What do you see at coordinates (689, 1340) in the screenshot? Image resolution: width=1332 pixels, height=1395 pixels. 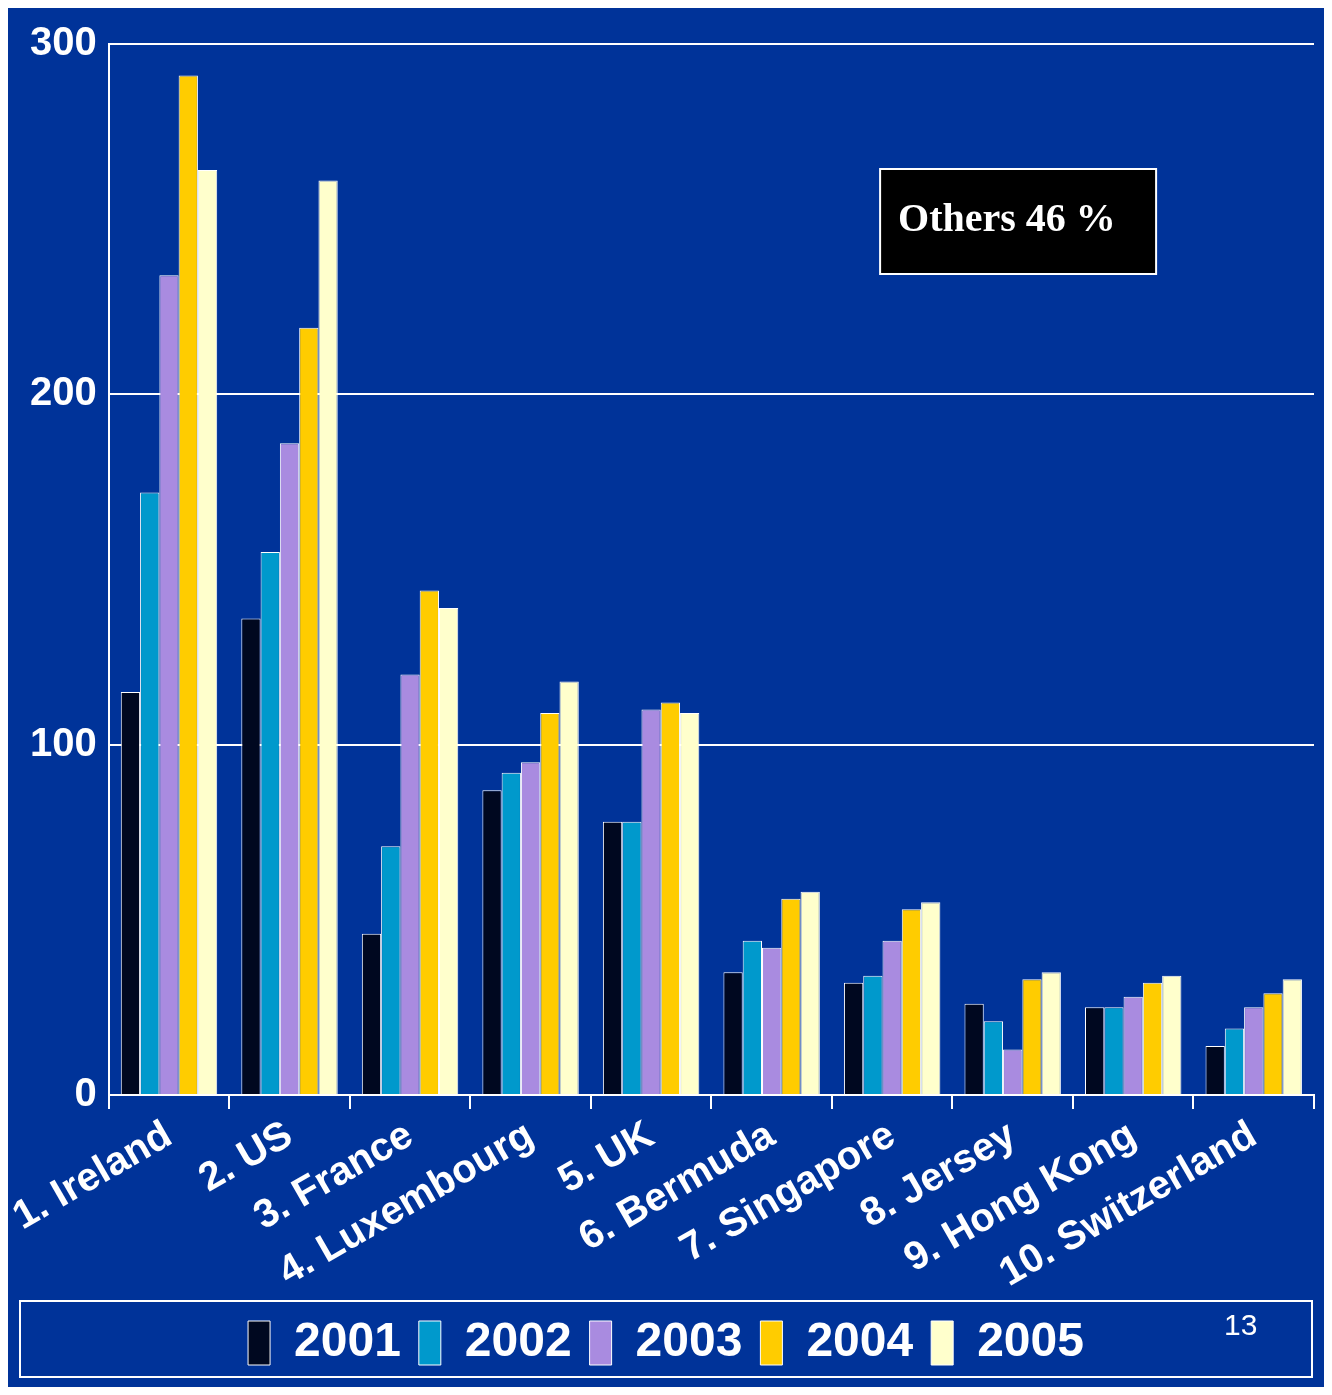 I see `legend-label: 2003` at bounding box center [689, 1340].